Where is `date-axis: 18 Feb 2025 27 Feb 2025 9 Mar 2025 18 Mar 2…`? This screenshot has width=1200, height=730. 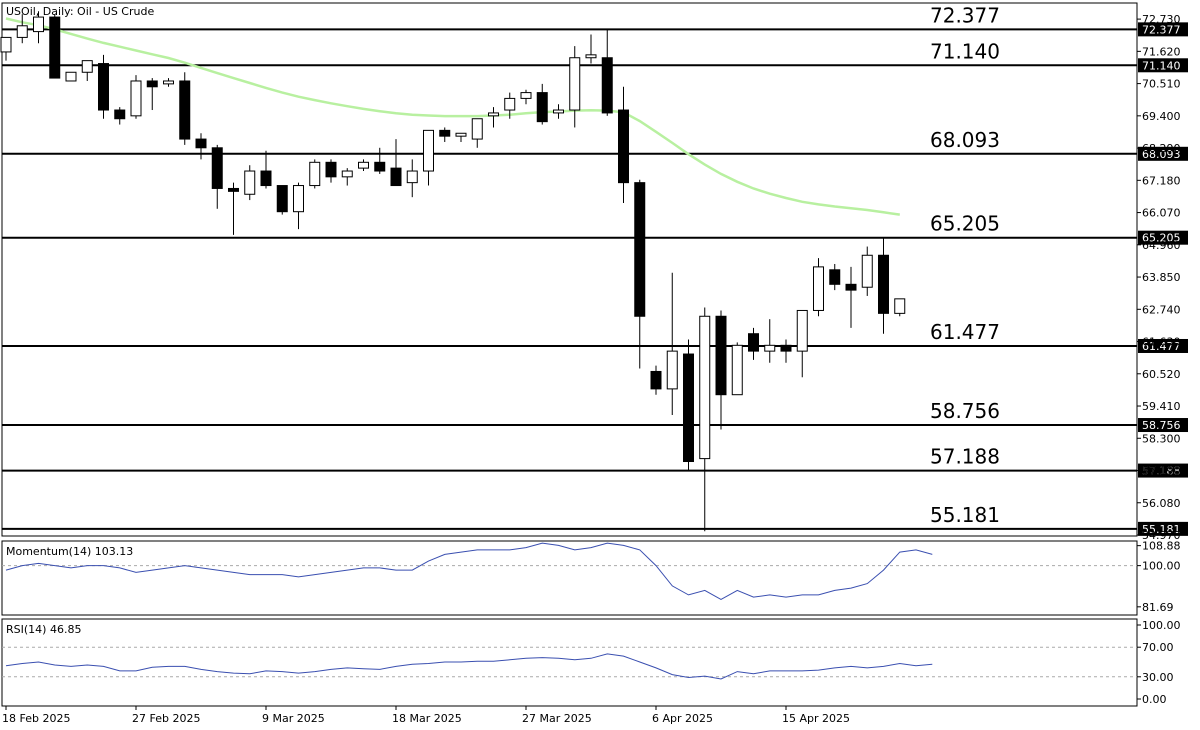 date-axis: 18 Feb 2025 27 Feb 2025 9 Mar 2025 18 Mar 2… is located at coordinates (426, 715).